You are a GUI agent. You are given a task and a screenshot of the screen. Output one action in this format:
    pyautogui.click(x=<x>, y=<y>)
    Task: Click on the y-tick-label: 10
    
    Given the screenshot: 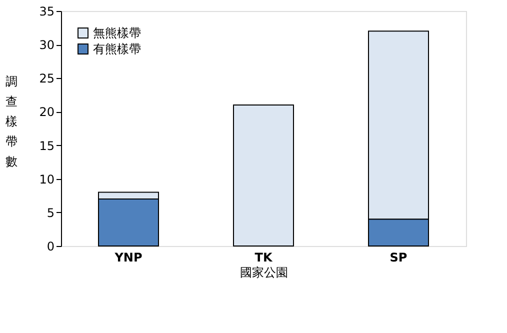 What is the action you would take?
    pyautogui.click(x=46, y=179)
    